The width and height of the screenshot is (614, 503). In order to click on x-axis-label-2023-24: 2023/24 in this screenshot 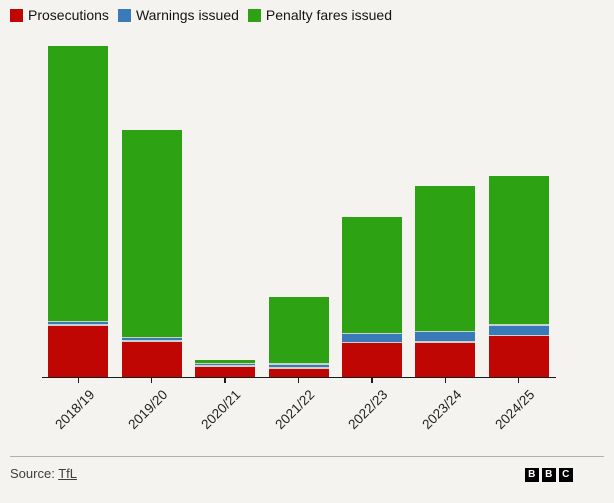, I will do `click(441, 410)`.